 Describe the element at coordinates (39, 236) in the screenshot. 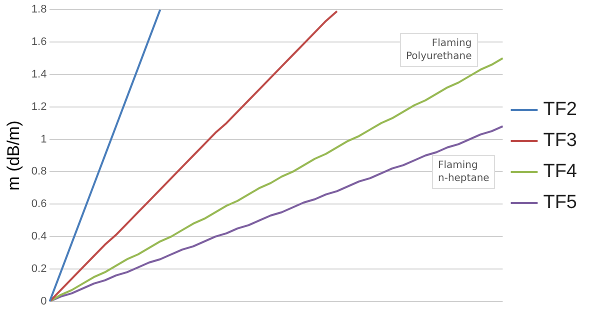

I see `y-tick-label: 0.4` at that location.